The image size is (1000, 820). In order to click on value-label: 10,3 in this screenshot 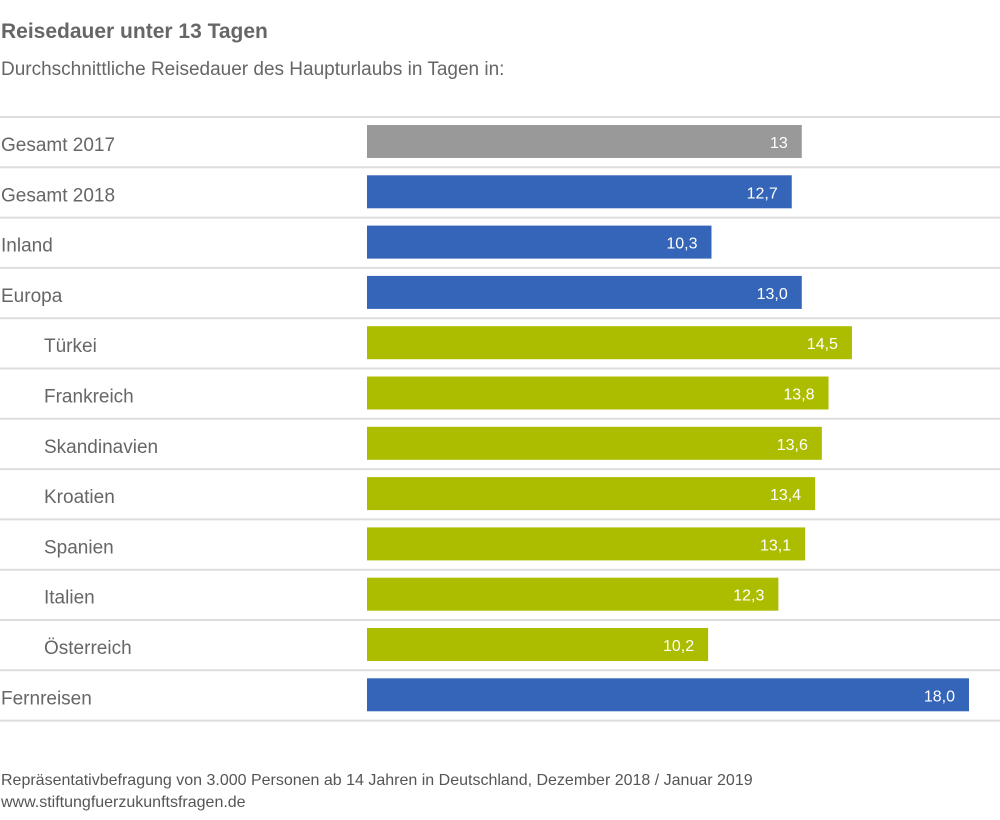, I will do `click(681, 244)`.